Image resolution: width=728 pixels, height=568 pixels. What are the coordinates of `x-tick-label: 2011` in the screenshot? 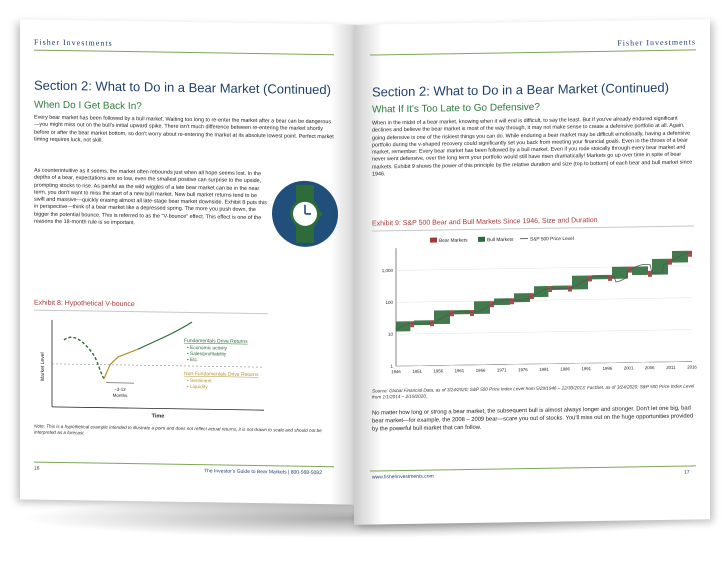 It's located at (671, 367).